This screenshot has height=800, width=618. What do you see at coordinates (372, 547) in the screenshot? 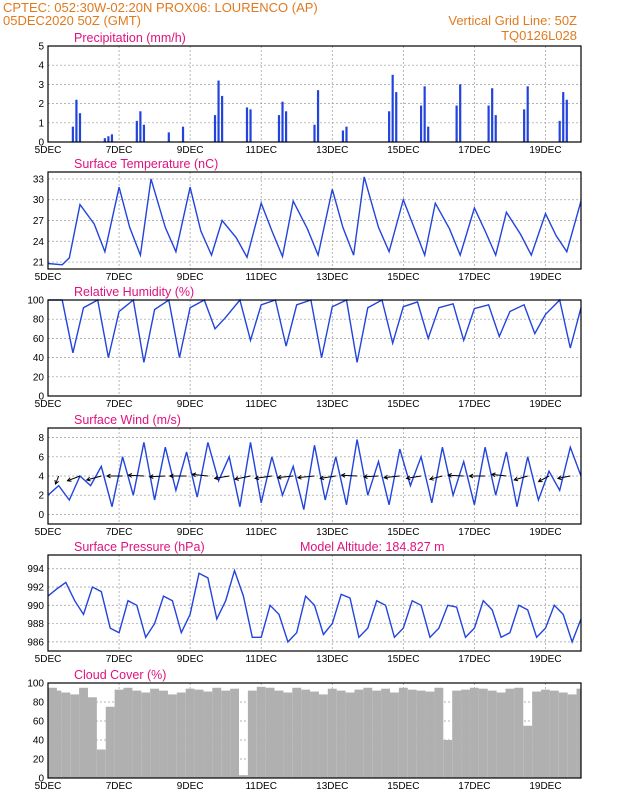
I see `panel-subtitle: Model Altitude: 184.827 m` at bounding box center [372, 547].